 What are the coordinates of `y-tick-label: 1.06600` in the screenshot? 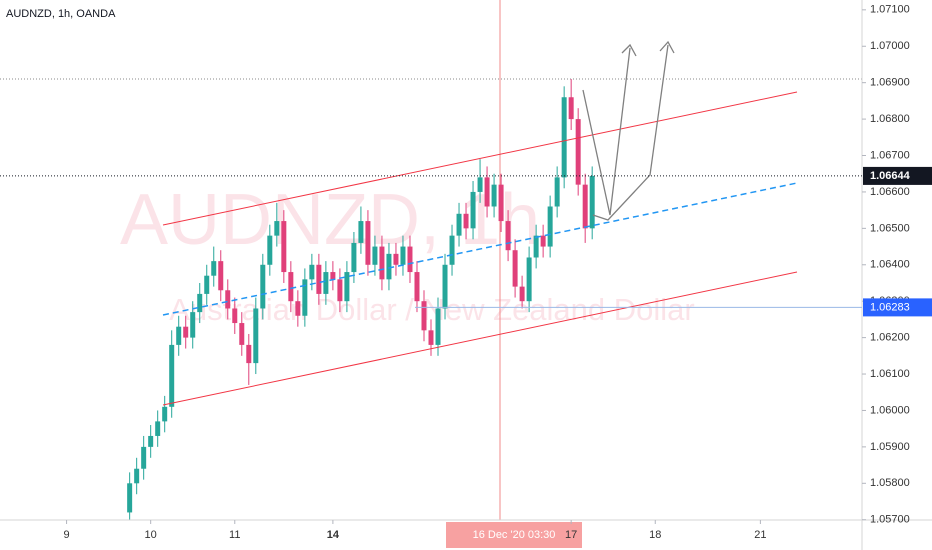 It's located at (890, 192).